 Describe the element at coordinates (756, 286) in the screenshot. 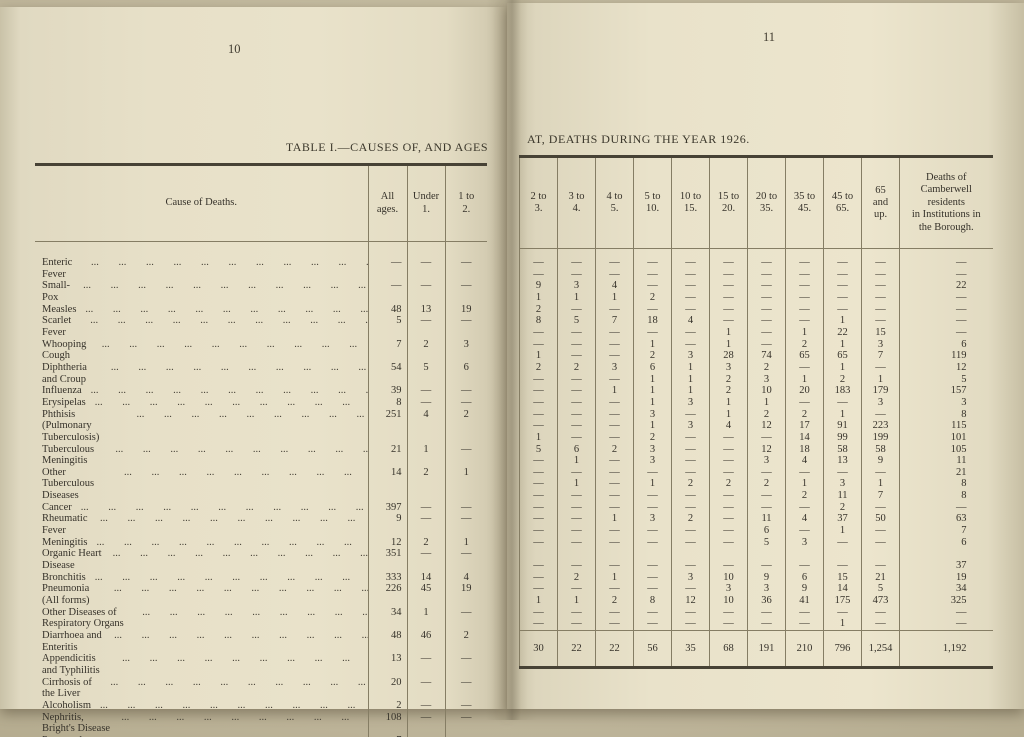

I see `table-row: 9 3 4— — — — — — —22` at that location.